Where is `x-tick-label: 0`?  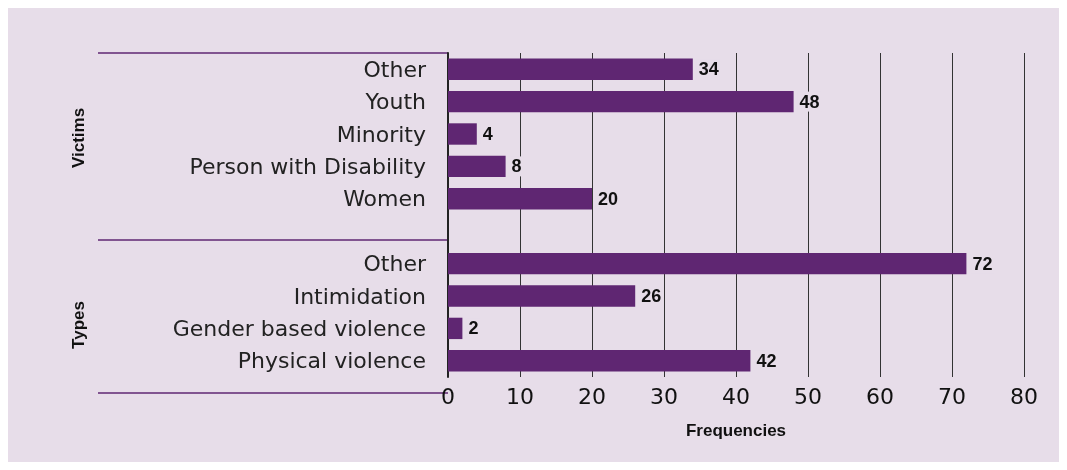 x-tick-label: 0 is located at coordinates (448, 396).